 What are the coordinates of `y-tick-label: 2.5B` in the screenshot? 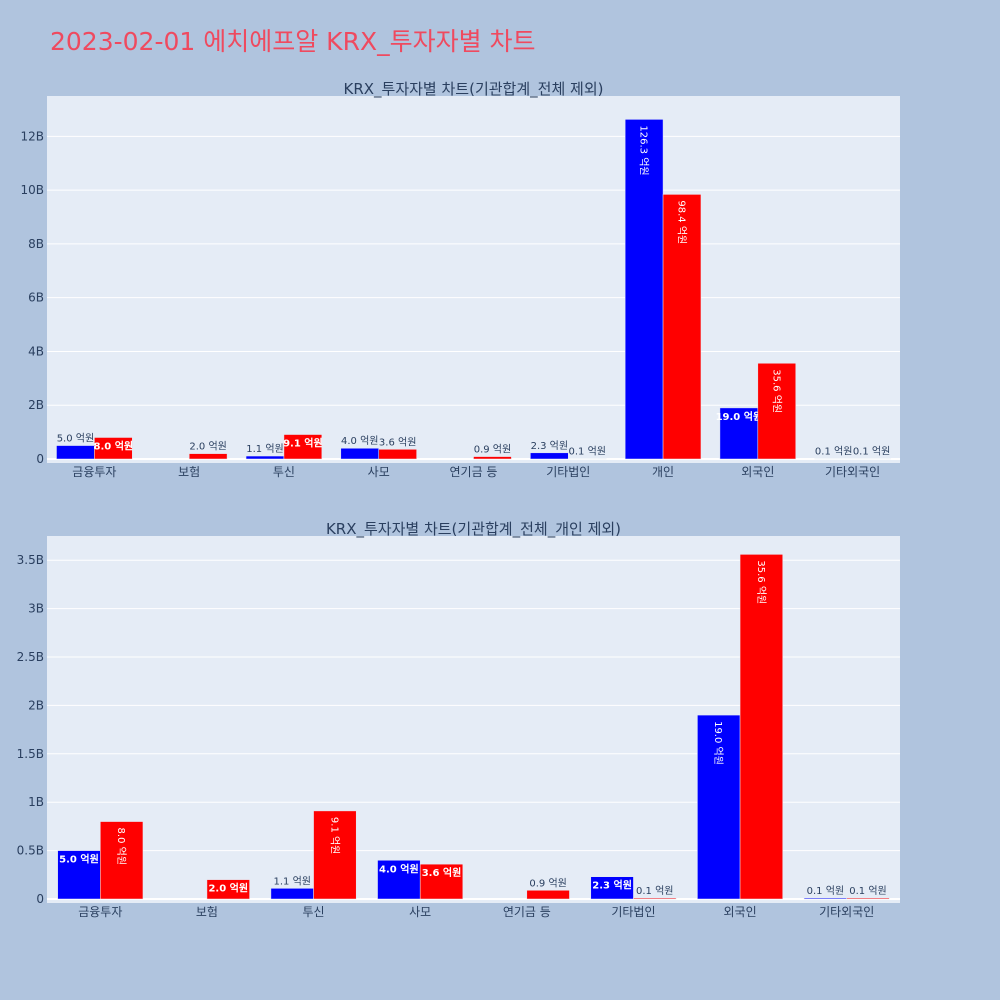 It's located at (30, 657).